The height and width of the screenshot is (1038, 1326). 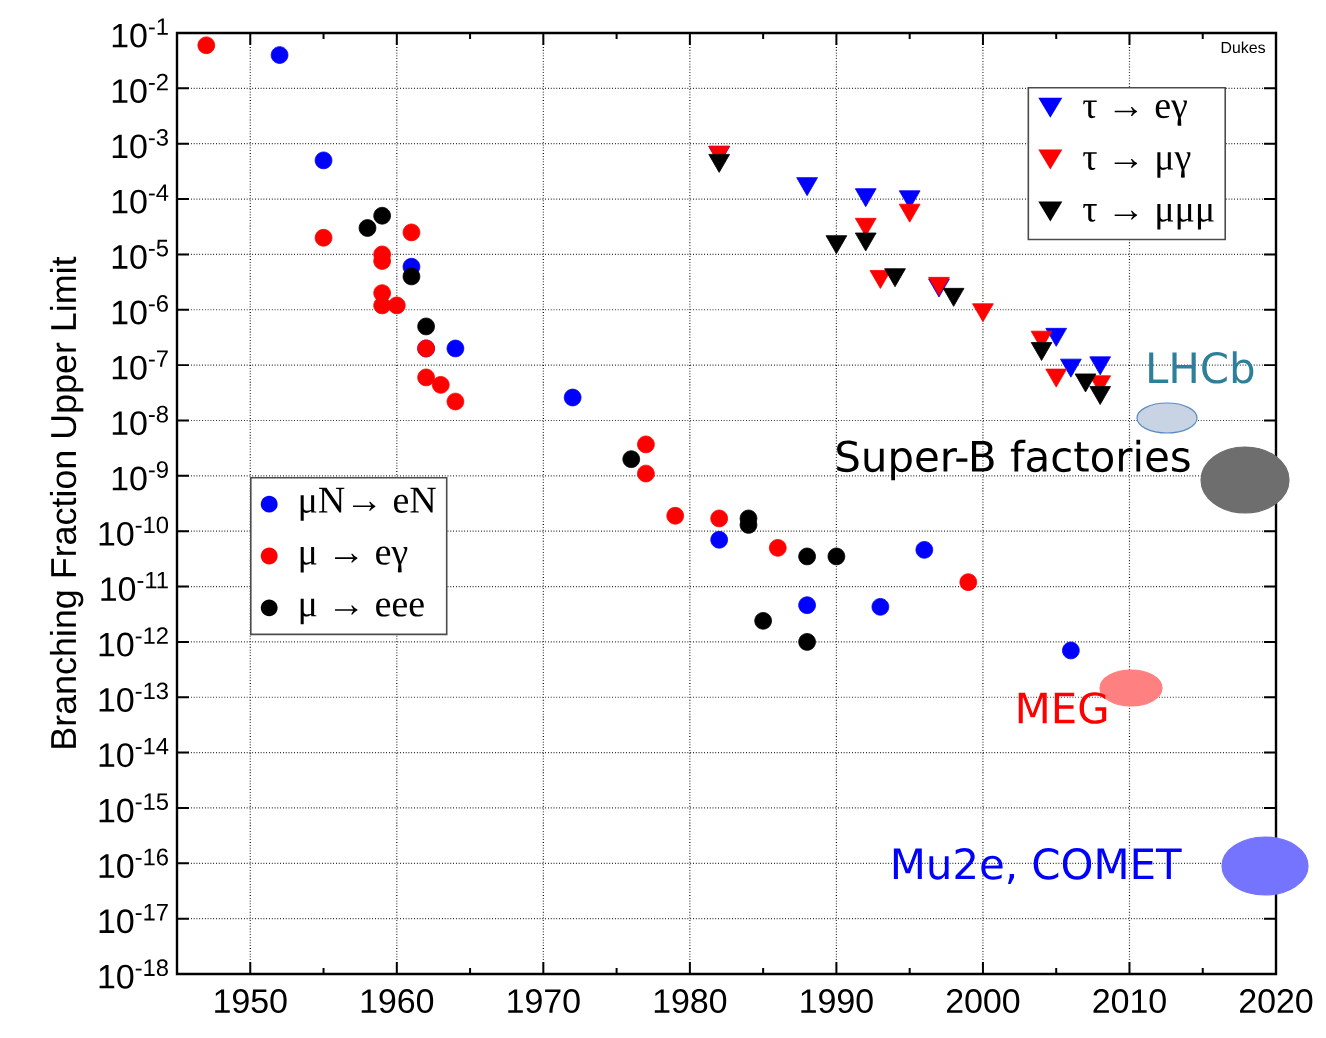 I want to click on annotation: Mu2e, COMET, so click(x=1037, y=866).